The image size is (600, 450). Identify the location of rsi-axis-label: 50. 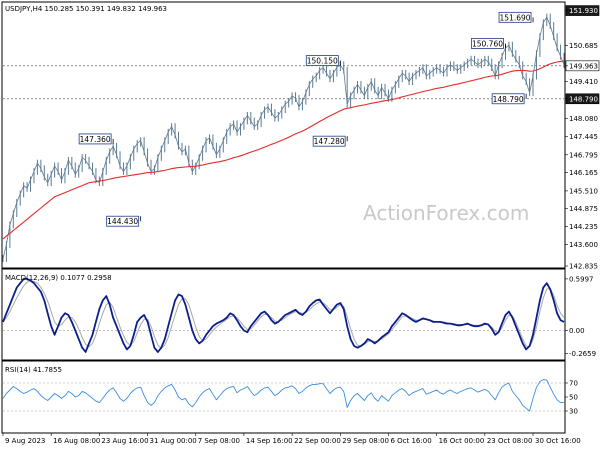
(573, 398).